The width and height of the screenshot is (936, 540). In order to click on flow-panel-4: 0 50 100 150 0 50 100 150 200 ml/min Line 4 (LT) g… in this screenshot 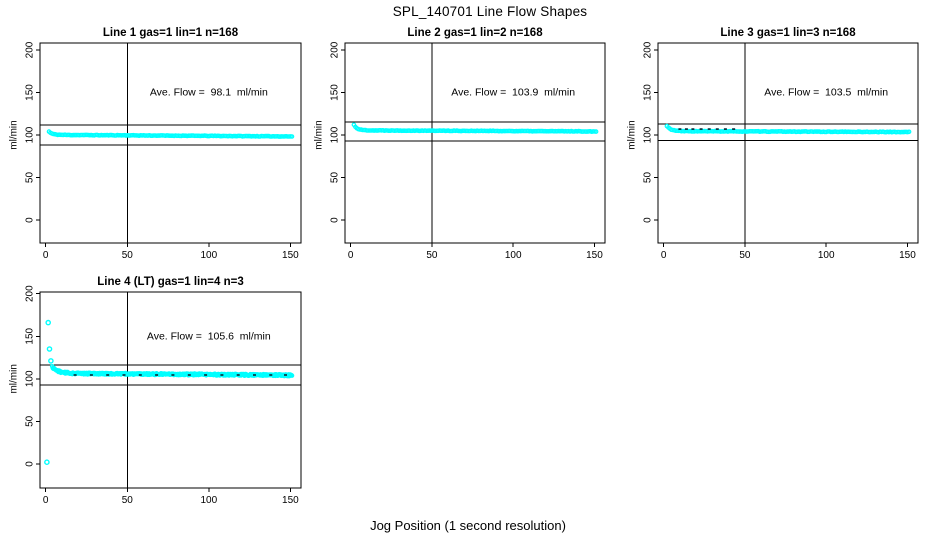, I will do `click(155, 391)`.